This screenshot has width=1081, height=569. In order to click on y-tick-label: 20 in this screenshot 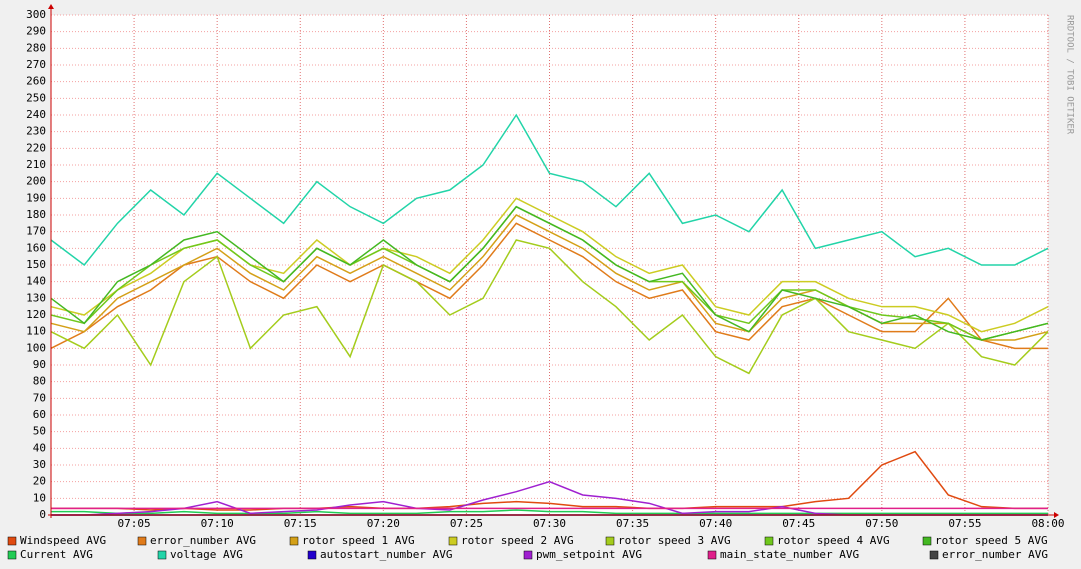, I will do `click(39, 481)`.